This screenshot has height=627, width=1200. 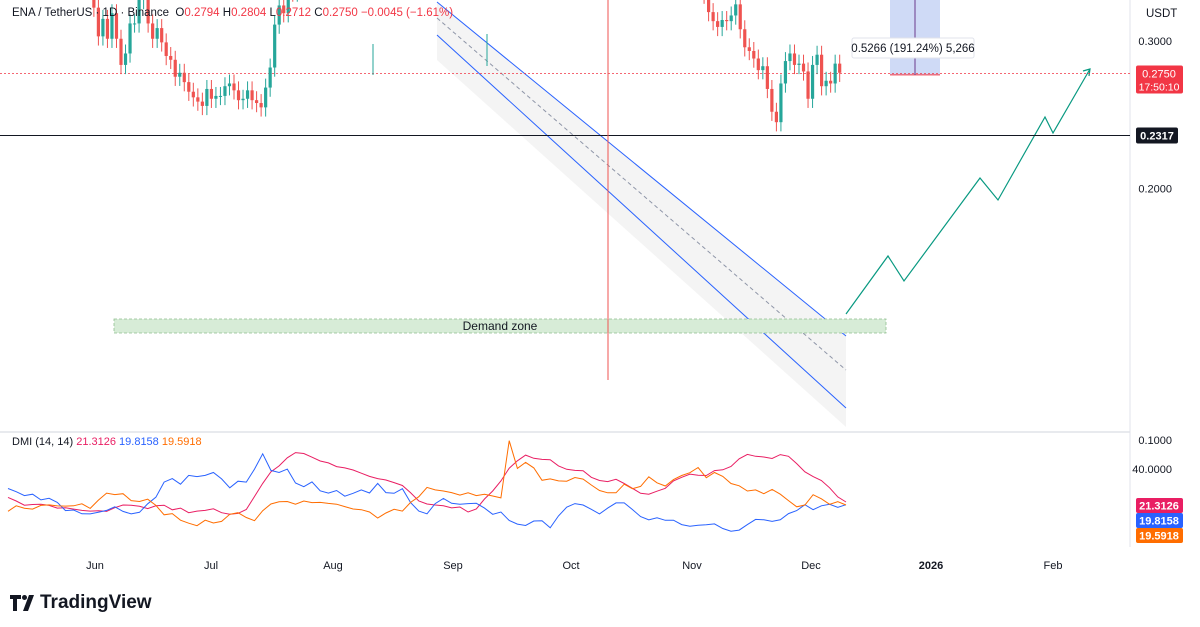 I want to click on close-value: 0.2750, so click(x=340, y=13).